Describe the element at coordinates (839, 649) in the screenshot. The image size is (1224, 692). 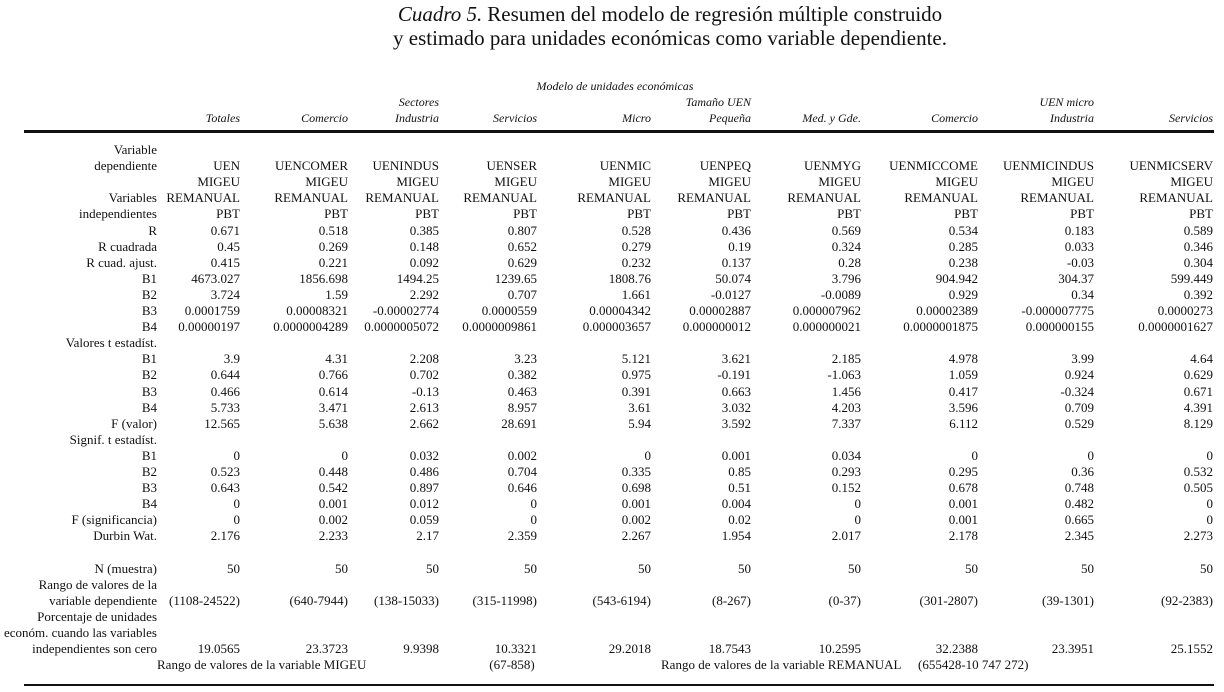
I see `cell: 10.2595` at that location.